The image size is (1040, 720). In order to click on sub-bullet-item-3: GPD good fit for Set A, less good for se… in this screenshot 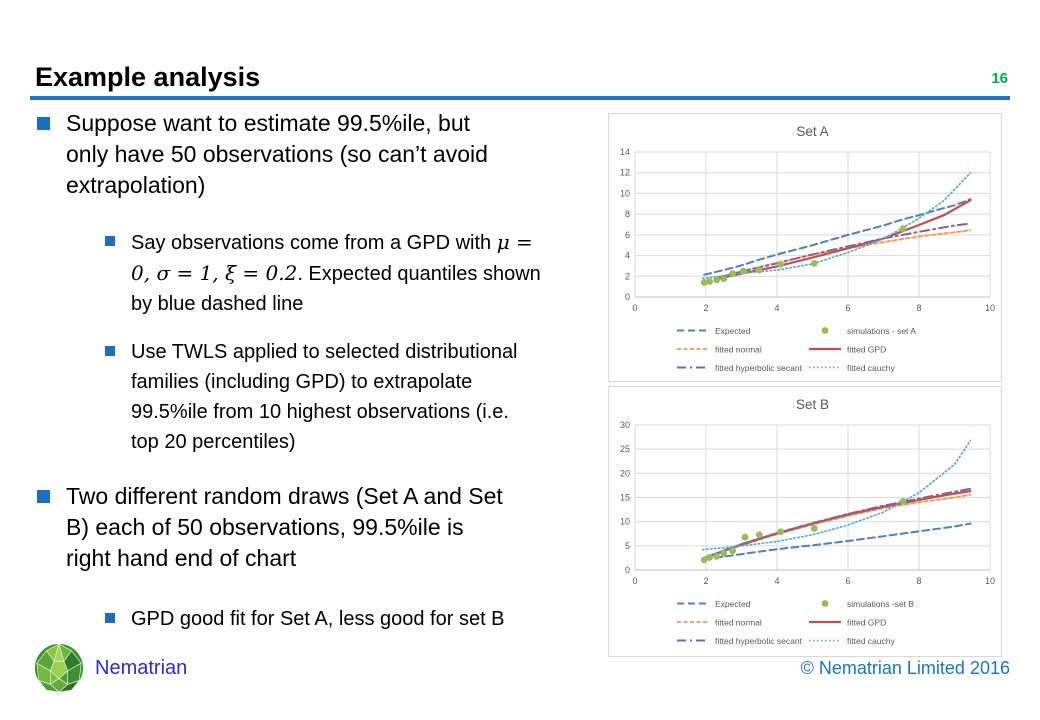, I will do `click(357, 619)`.